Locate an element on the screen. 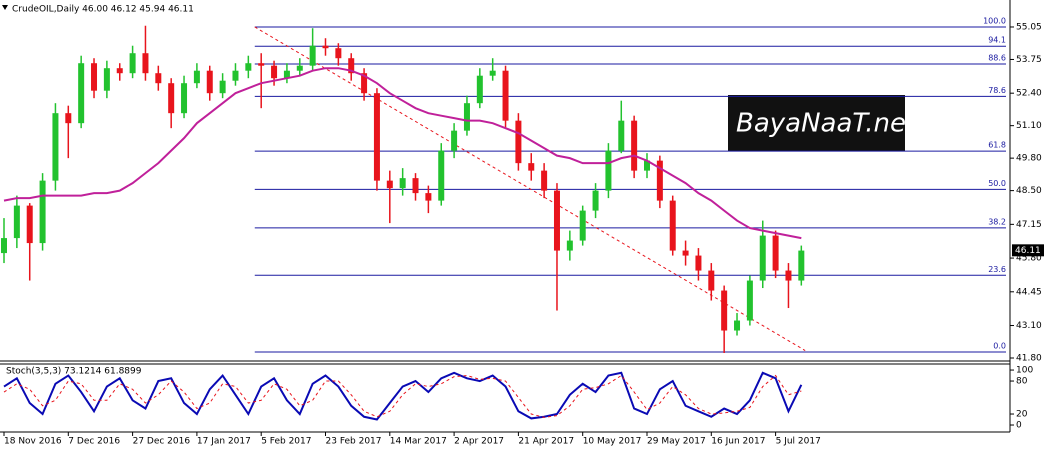 The height and width of the screenshot is (452, 1053). x-tick-label: 14 Mar 2017 is located at coordinates (418, 442).